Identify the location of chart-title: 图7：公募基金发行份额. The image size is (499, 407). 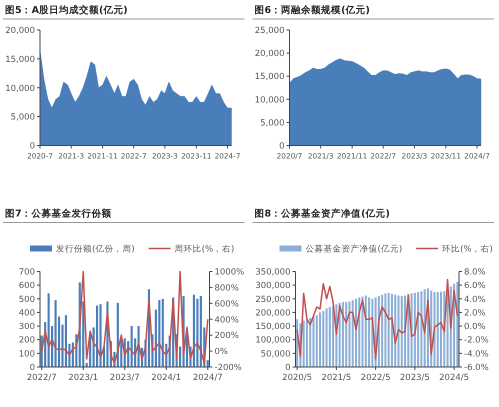
(59, 214).